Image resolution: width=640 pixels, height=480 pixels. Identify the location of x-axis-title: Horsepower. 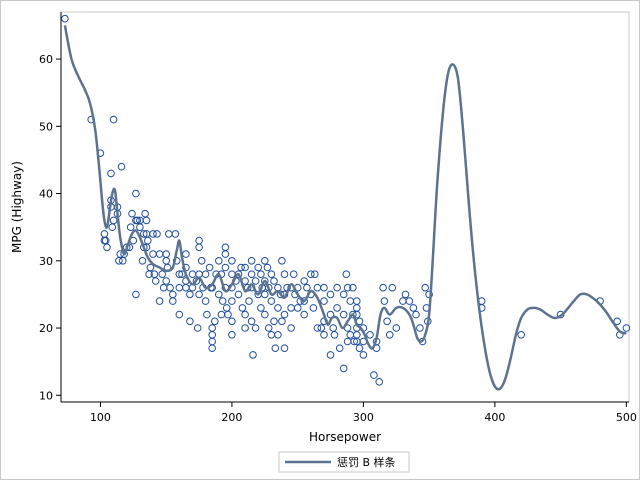
(345, 437).